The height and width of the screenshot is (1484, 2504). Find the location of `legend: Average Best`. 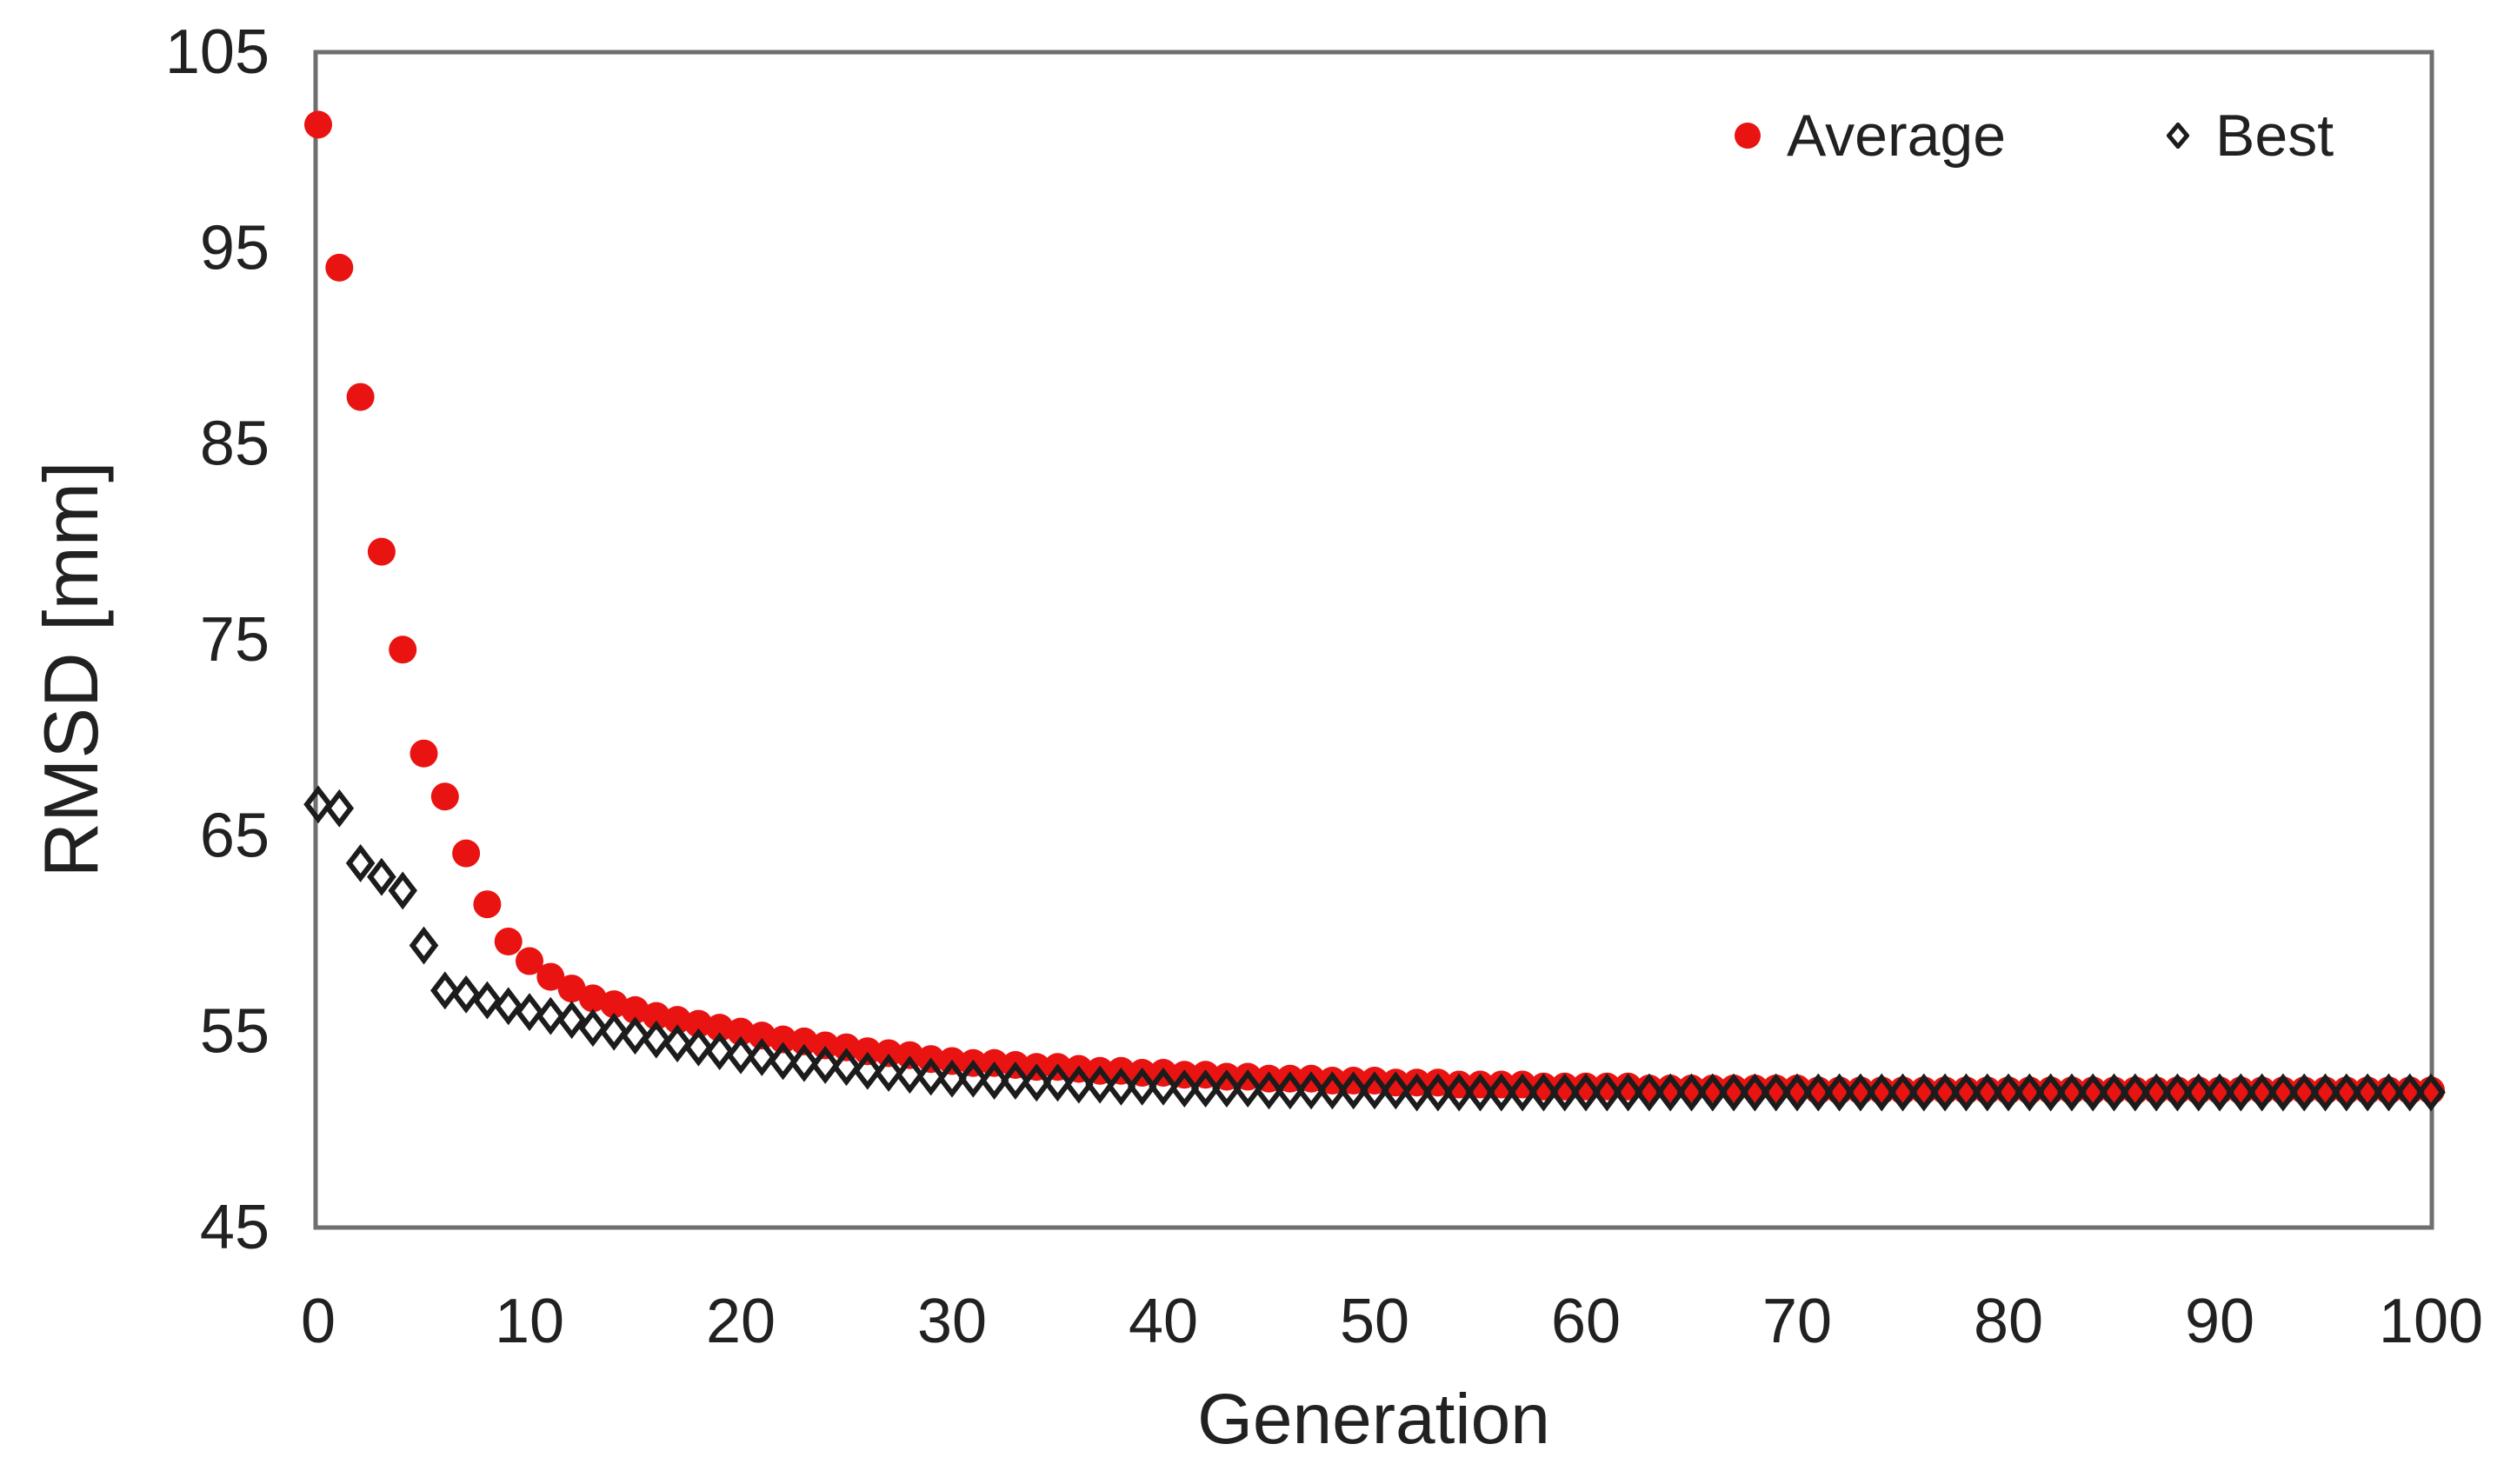

legend: Average Best is located at coordinates (2034, 135).